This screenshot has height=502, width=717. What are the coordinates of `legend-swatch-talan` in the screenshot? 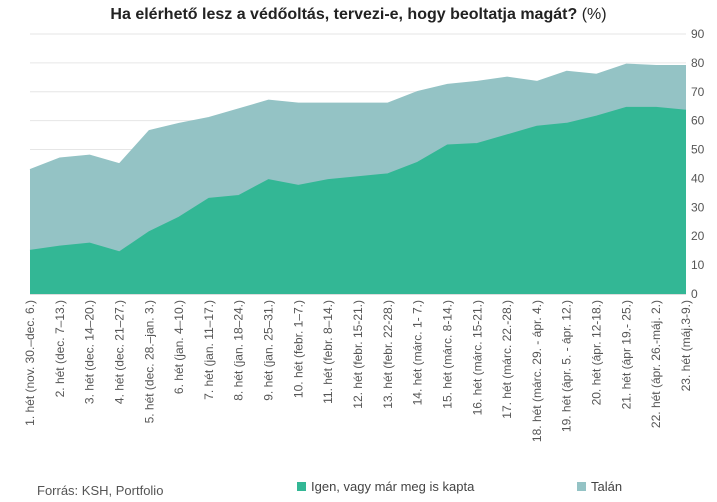 It's located at (581, 487).